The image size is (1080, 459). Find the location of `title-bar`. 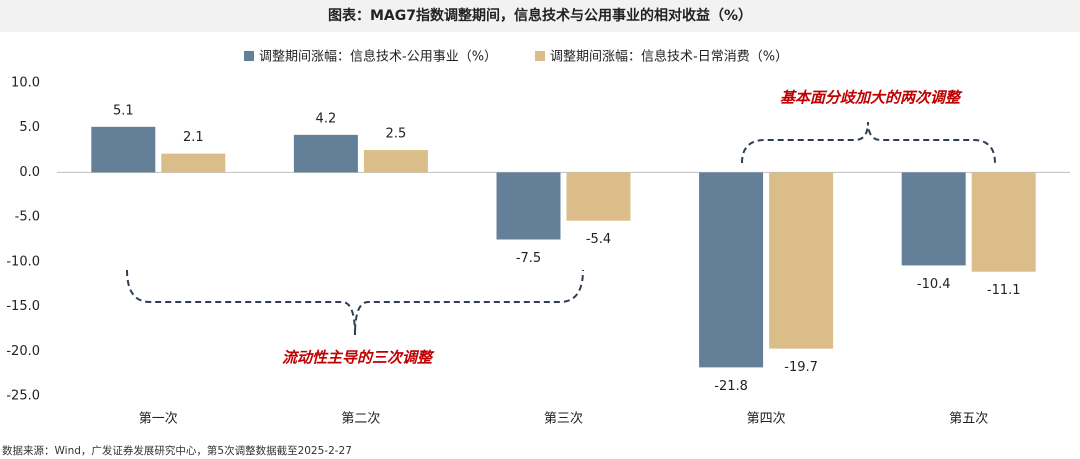

title-bar is located at coordinates (540, 16).